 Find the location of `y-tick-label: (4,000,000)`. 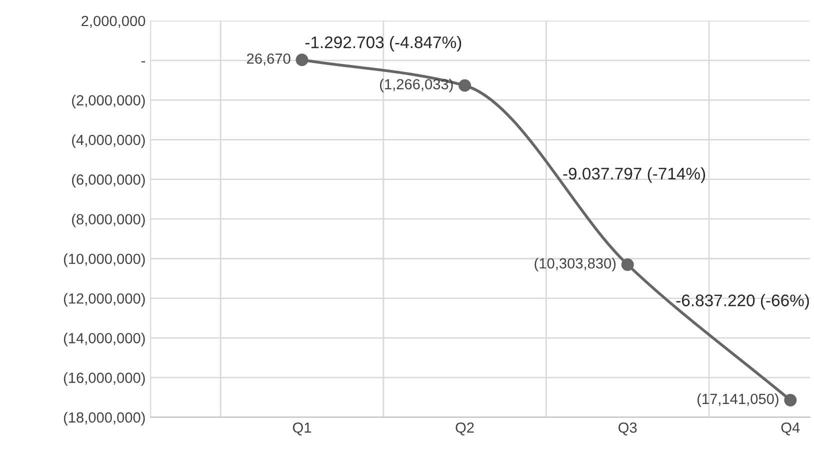

y-tick-label: (4,000,000) is located at coordinates (108, 141).